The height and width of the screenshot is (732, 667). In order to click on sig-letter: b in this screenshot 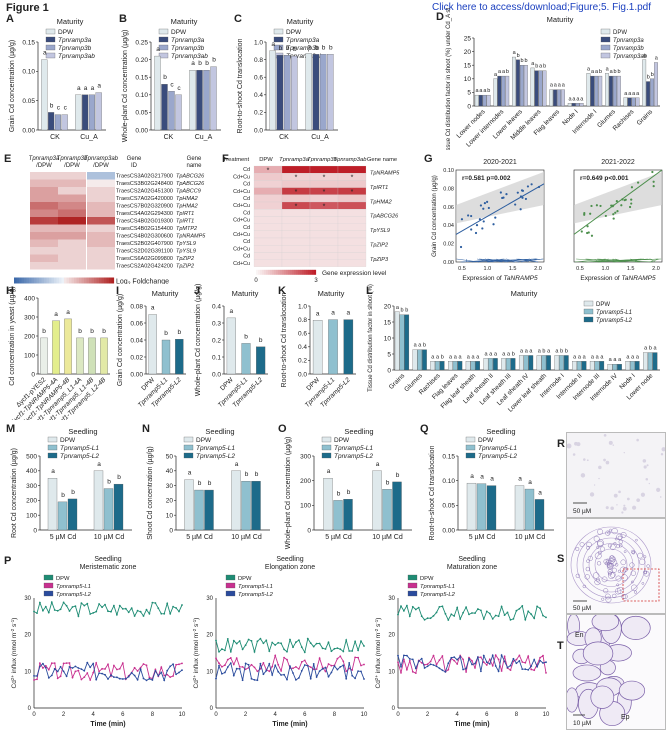, I will do `click(543, 351)`.